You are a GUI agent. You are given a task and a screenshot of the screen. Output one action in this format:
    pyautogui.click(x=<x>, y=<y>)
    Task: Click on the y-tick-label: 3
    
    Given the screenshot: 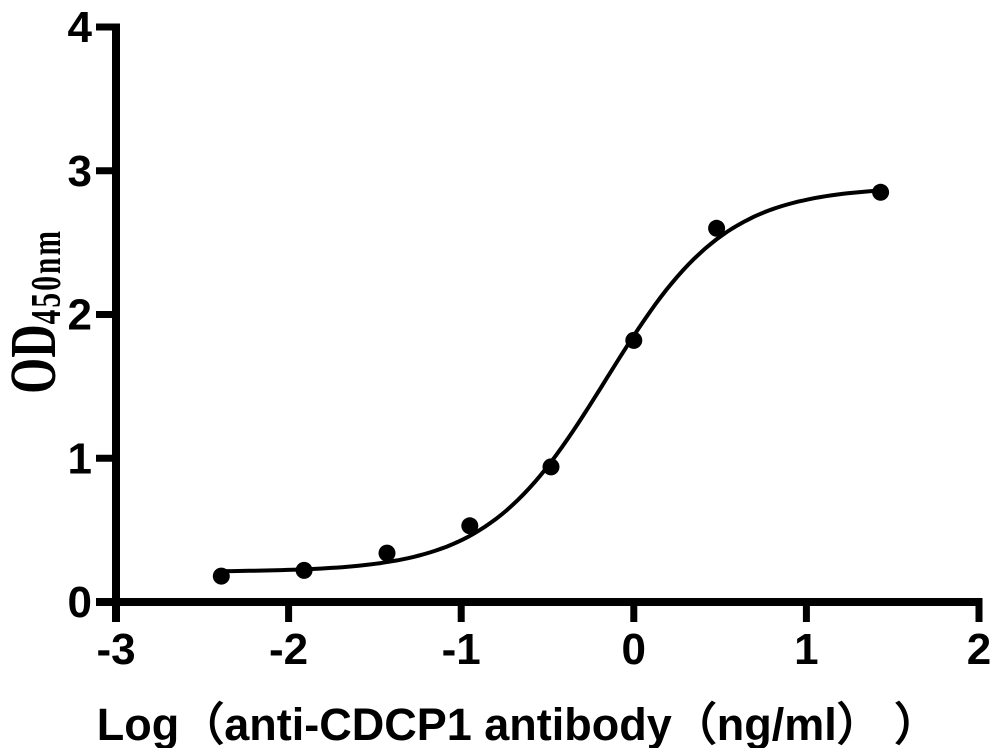 What is the action you would take?
    pyautogui.click(x=80, y=171)
    